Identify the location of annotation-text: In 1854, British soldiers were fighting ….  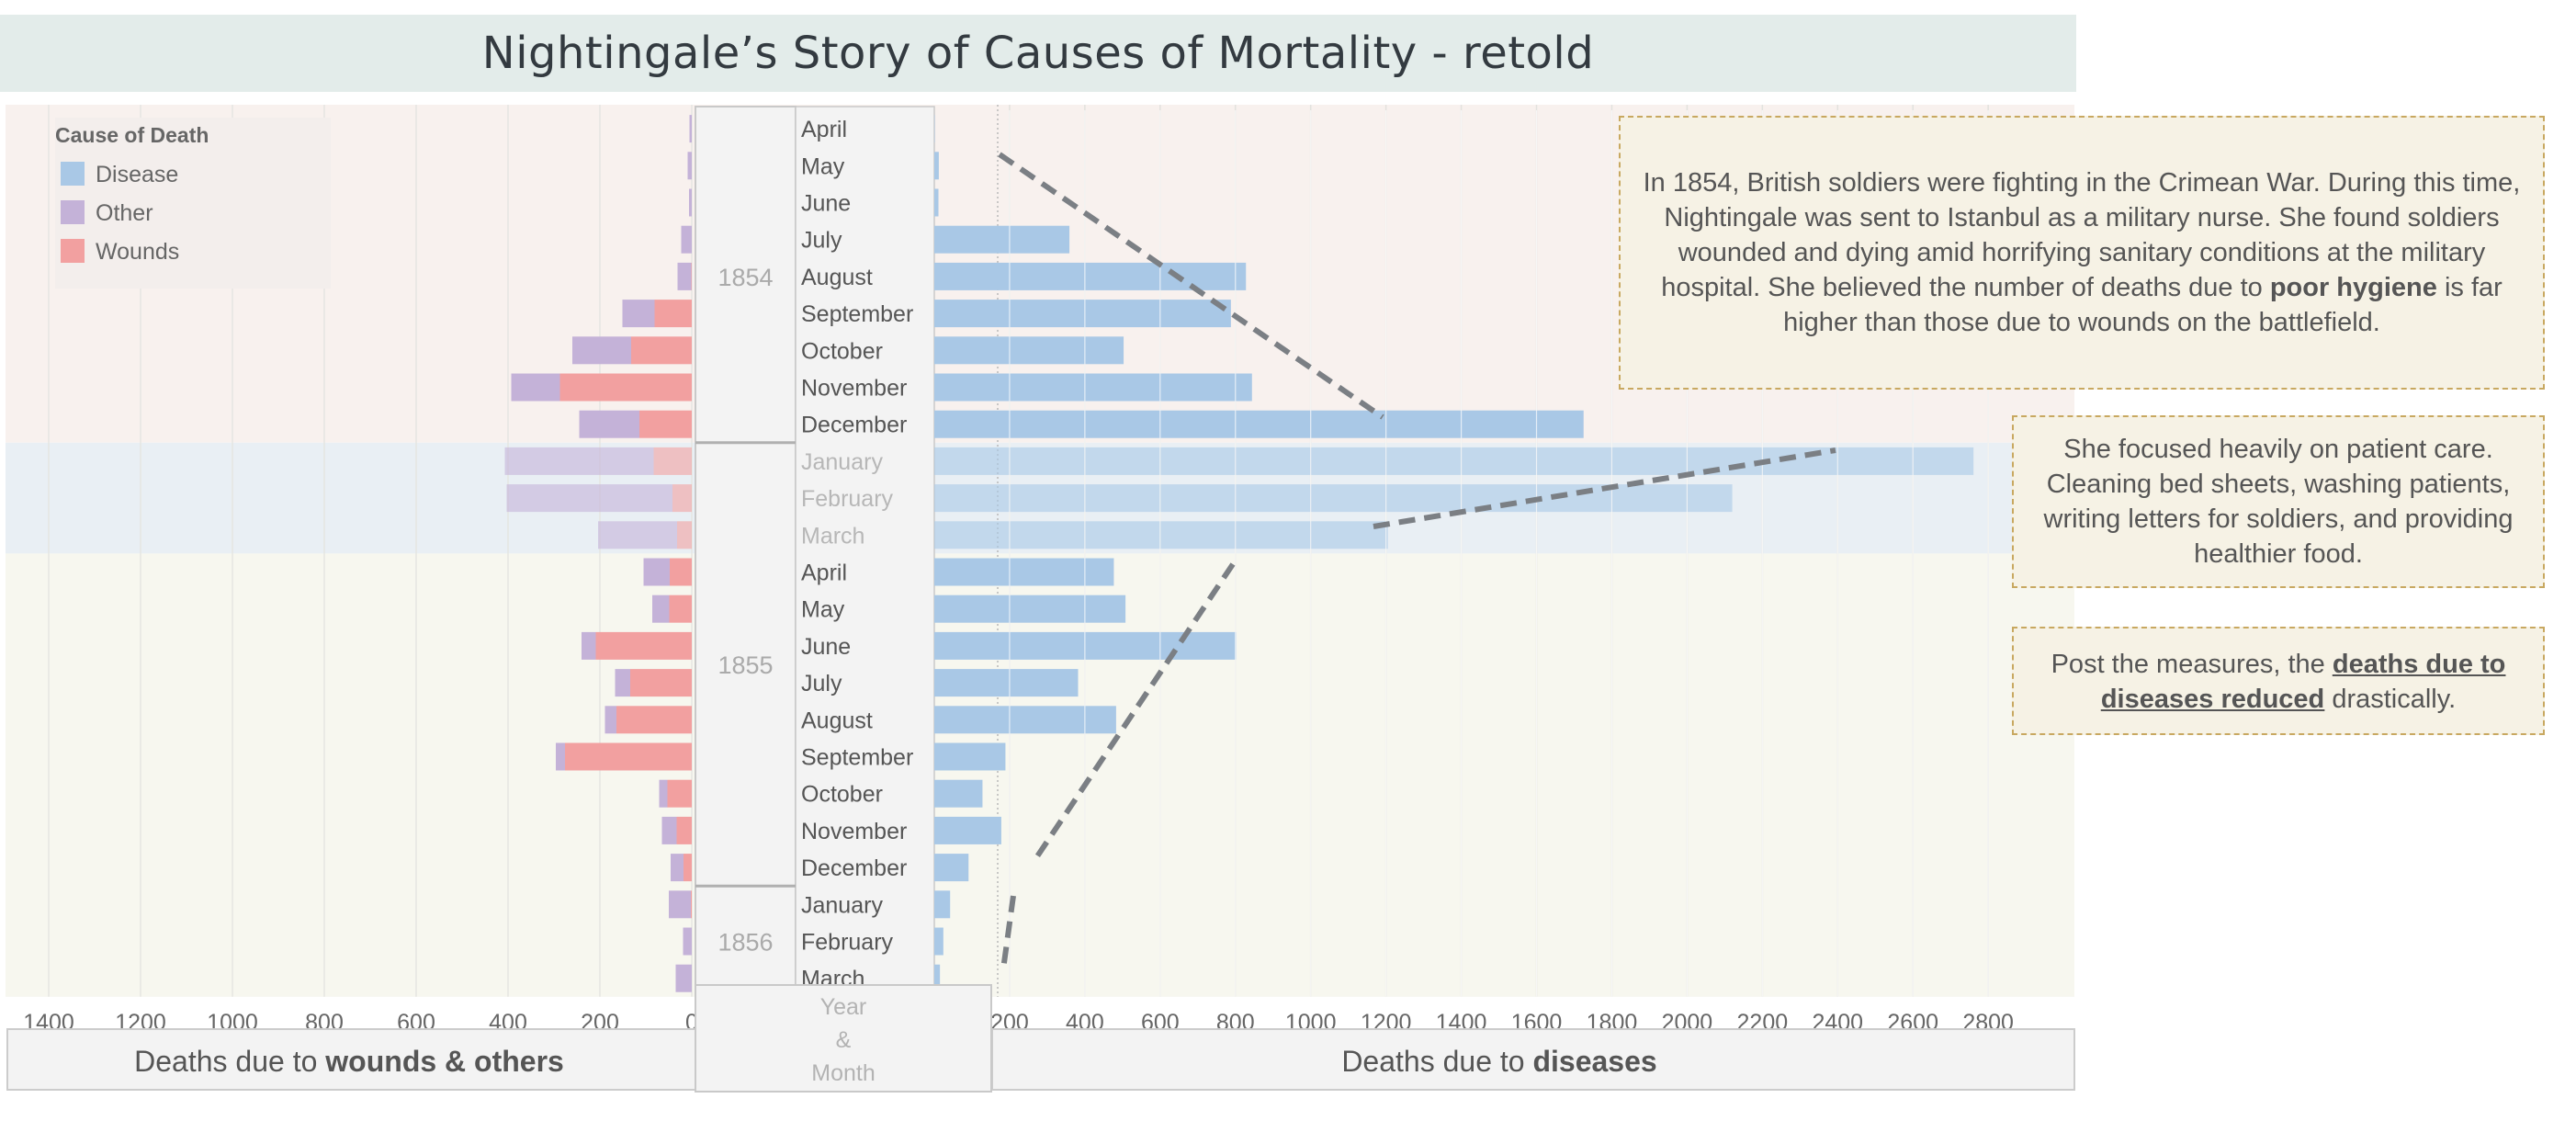
(2082, 235).